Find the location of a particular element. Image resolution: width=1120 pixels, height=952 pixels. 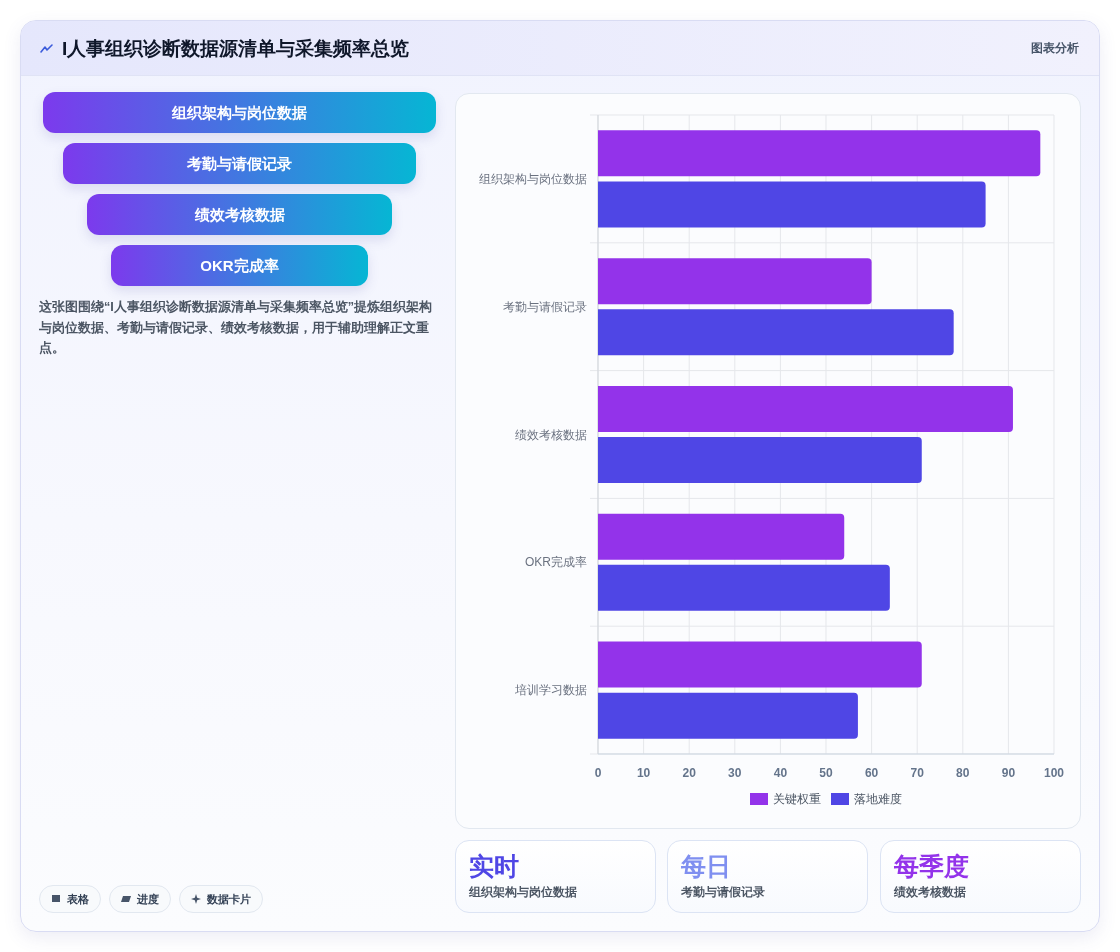

x-tick-label: 0 is located at coordinates (598, 773).